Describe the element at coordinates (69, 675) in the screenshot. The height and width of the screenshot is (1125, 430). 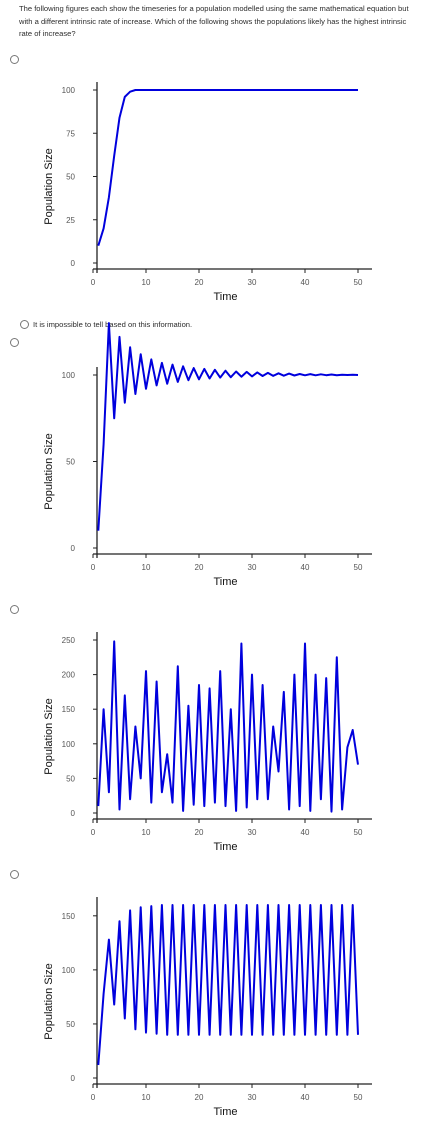
I see `y-tick-label: 200` at that location.